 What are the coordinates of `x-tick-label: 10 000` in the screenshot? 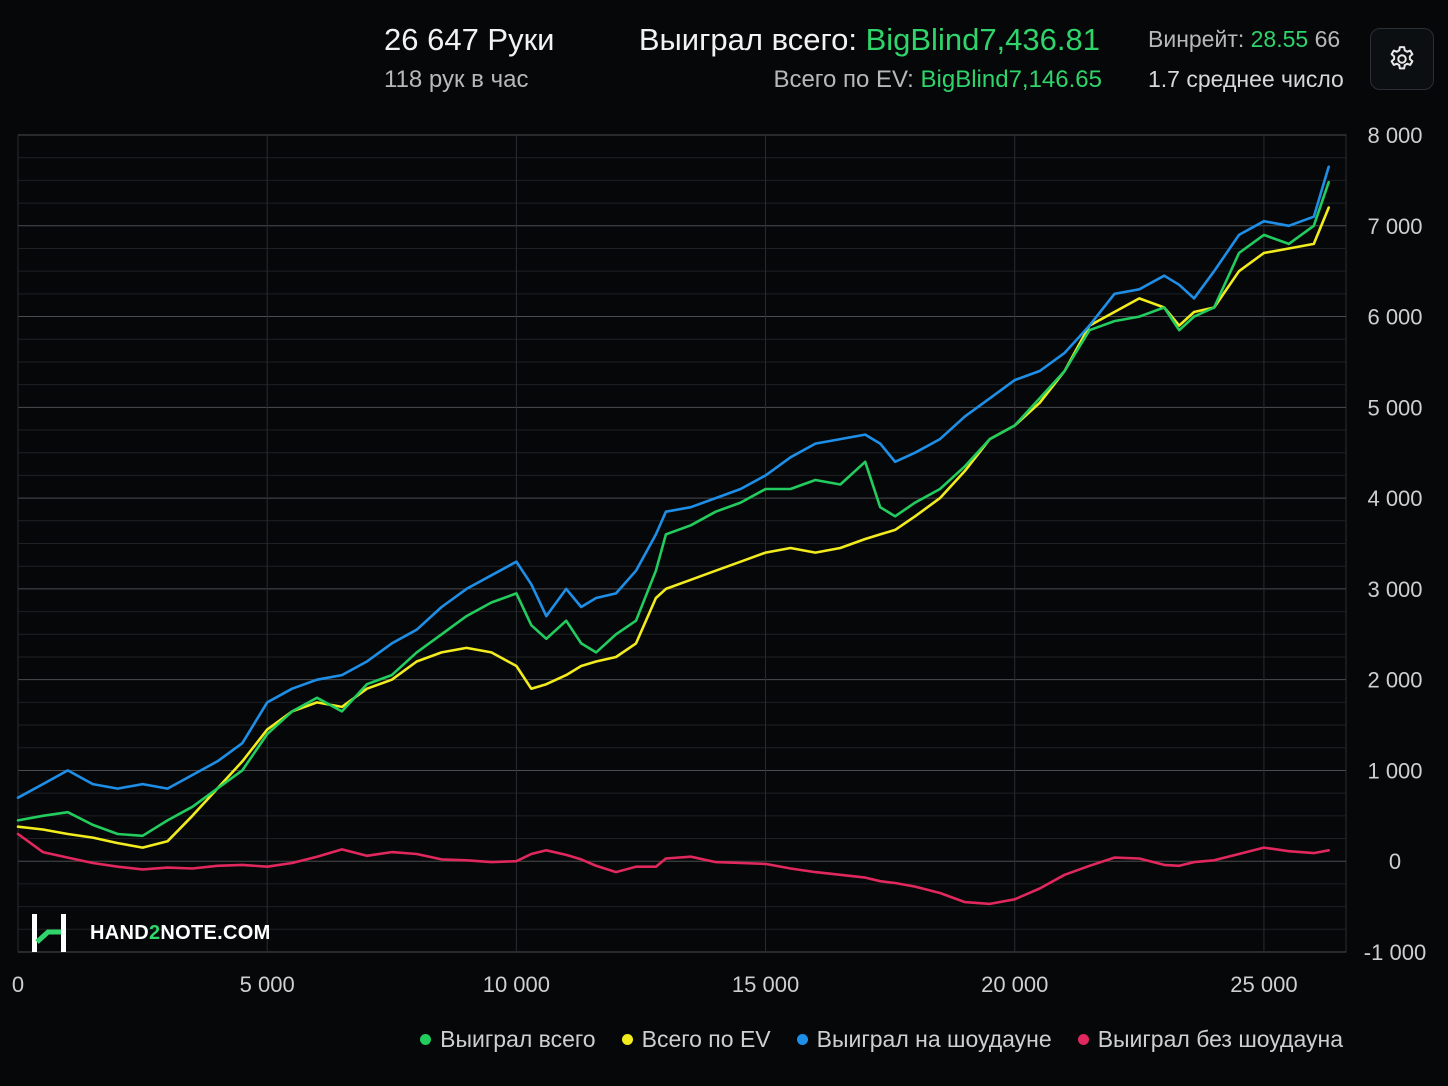 It's located at (516, 984).